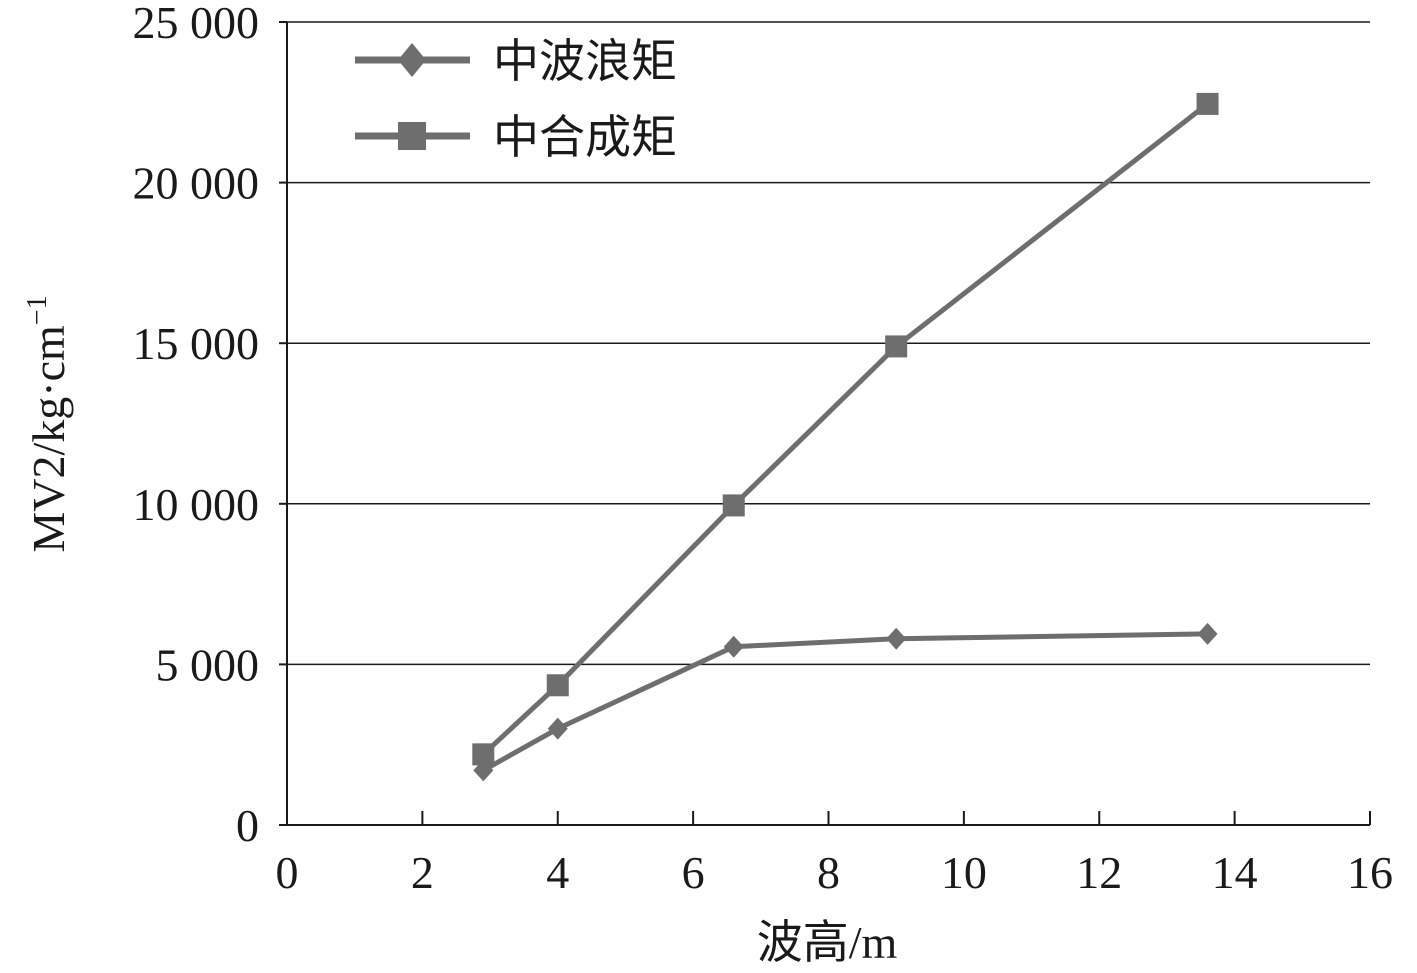  What do you see at coordinates (1370, 872) in the screenshot?
I see `x-tick-label: 16` at bounding box center [1370, 872].